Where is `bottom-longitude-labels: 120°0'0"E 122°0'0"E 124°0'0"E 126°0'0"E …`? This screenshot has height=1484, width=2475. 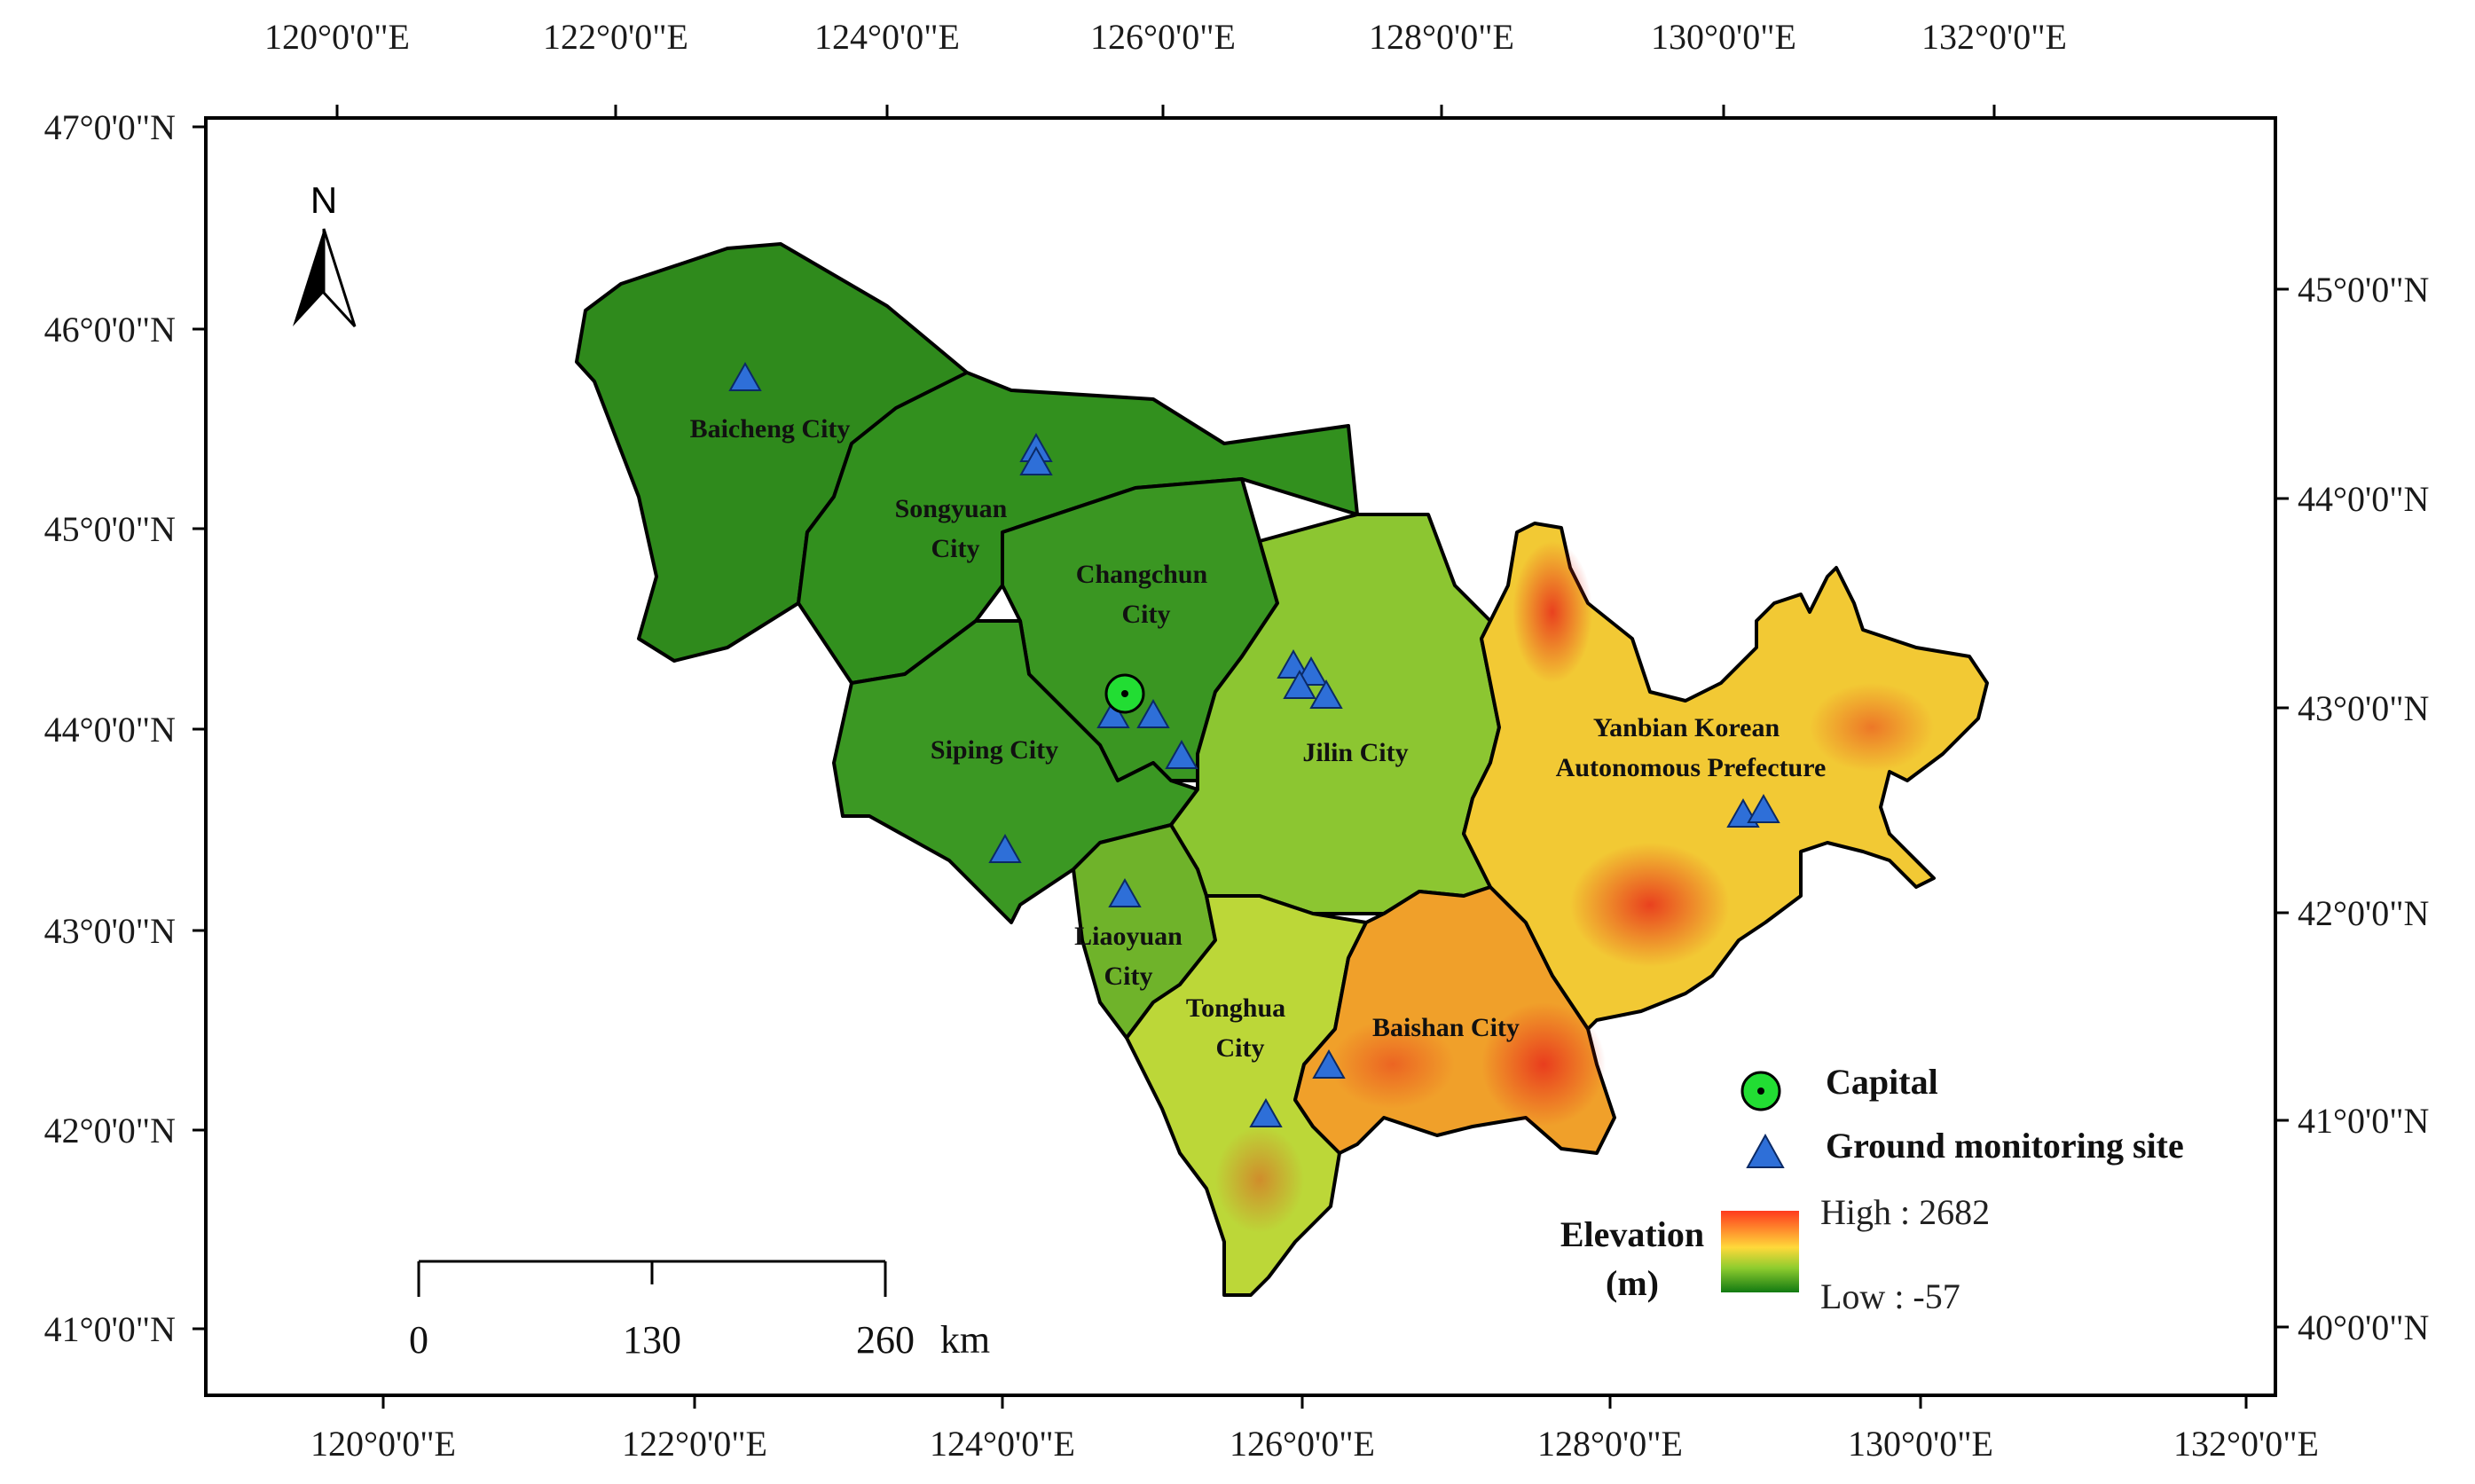
bottom-longitude-labels: 120°0'0"E 122°0'0"E 124°0'0"E 126°0'0"E … is located at coordinates (1314, 1444).